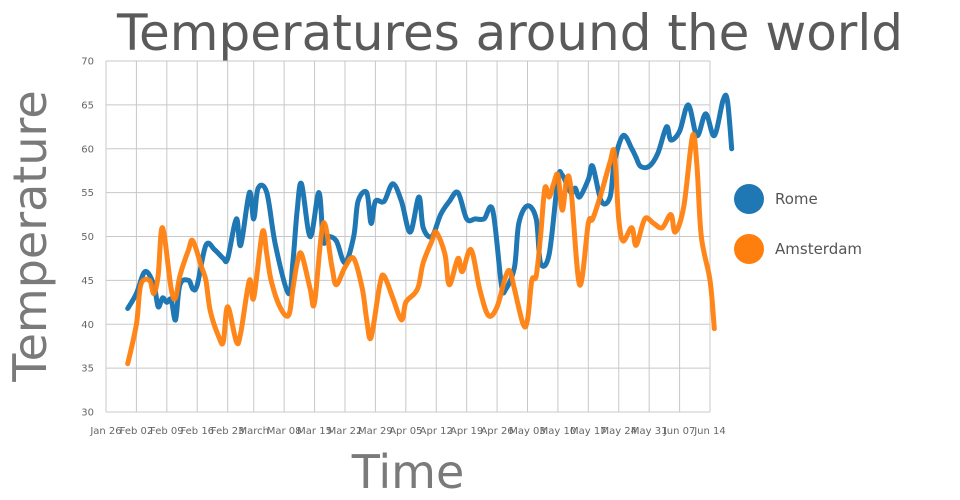  I want to click on x-tick-label: Mar 15, so click(314, 431).